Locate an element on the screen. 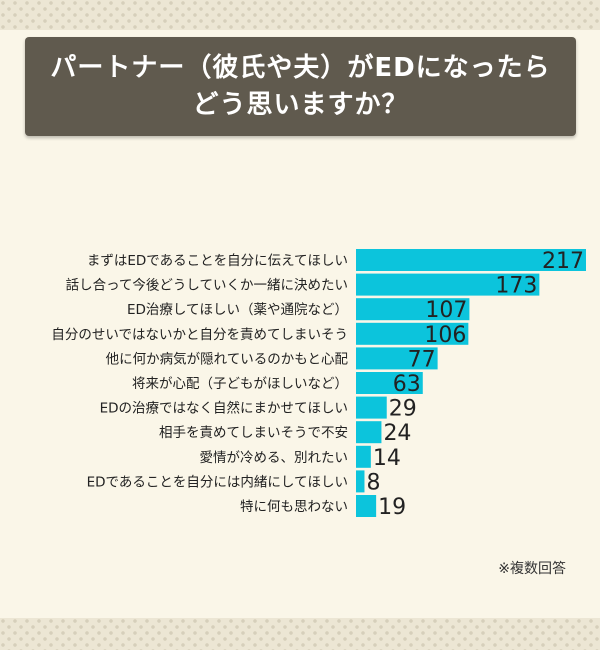 The height and width of the screenshot is (650, 600). value-label-4: 77 is located at coordinates (422, 359).